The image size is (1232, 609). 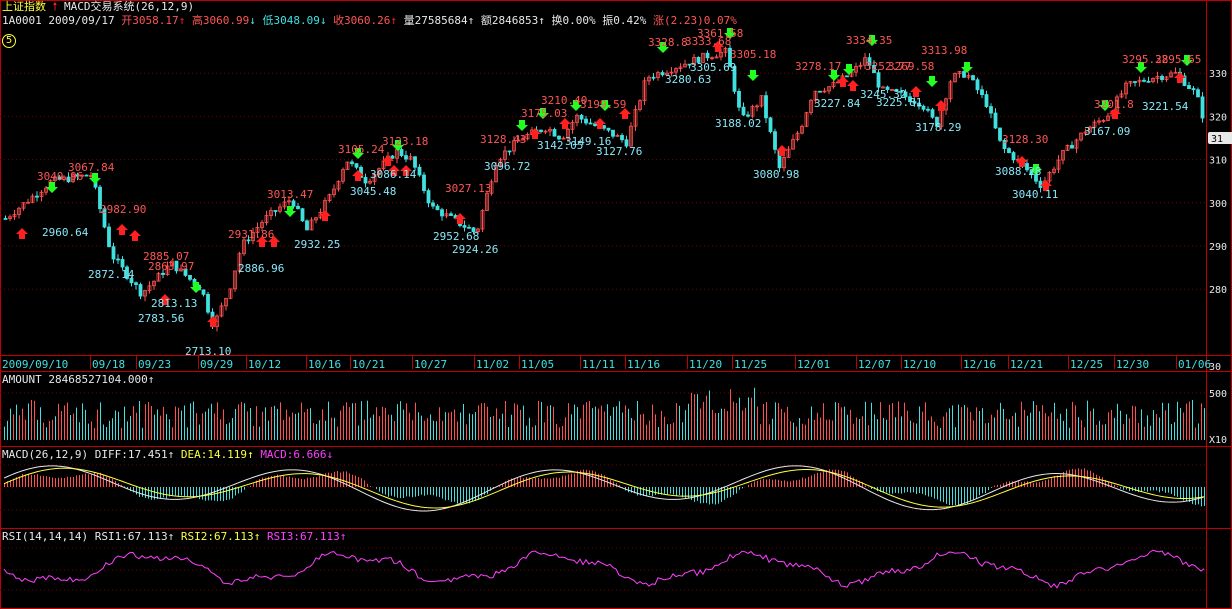 I want to click on rsi-line, so click(x=604, y=569).